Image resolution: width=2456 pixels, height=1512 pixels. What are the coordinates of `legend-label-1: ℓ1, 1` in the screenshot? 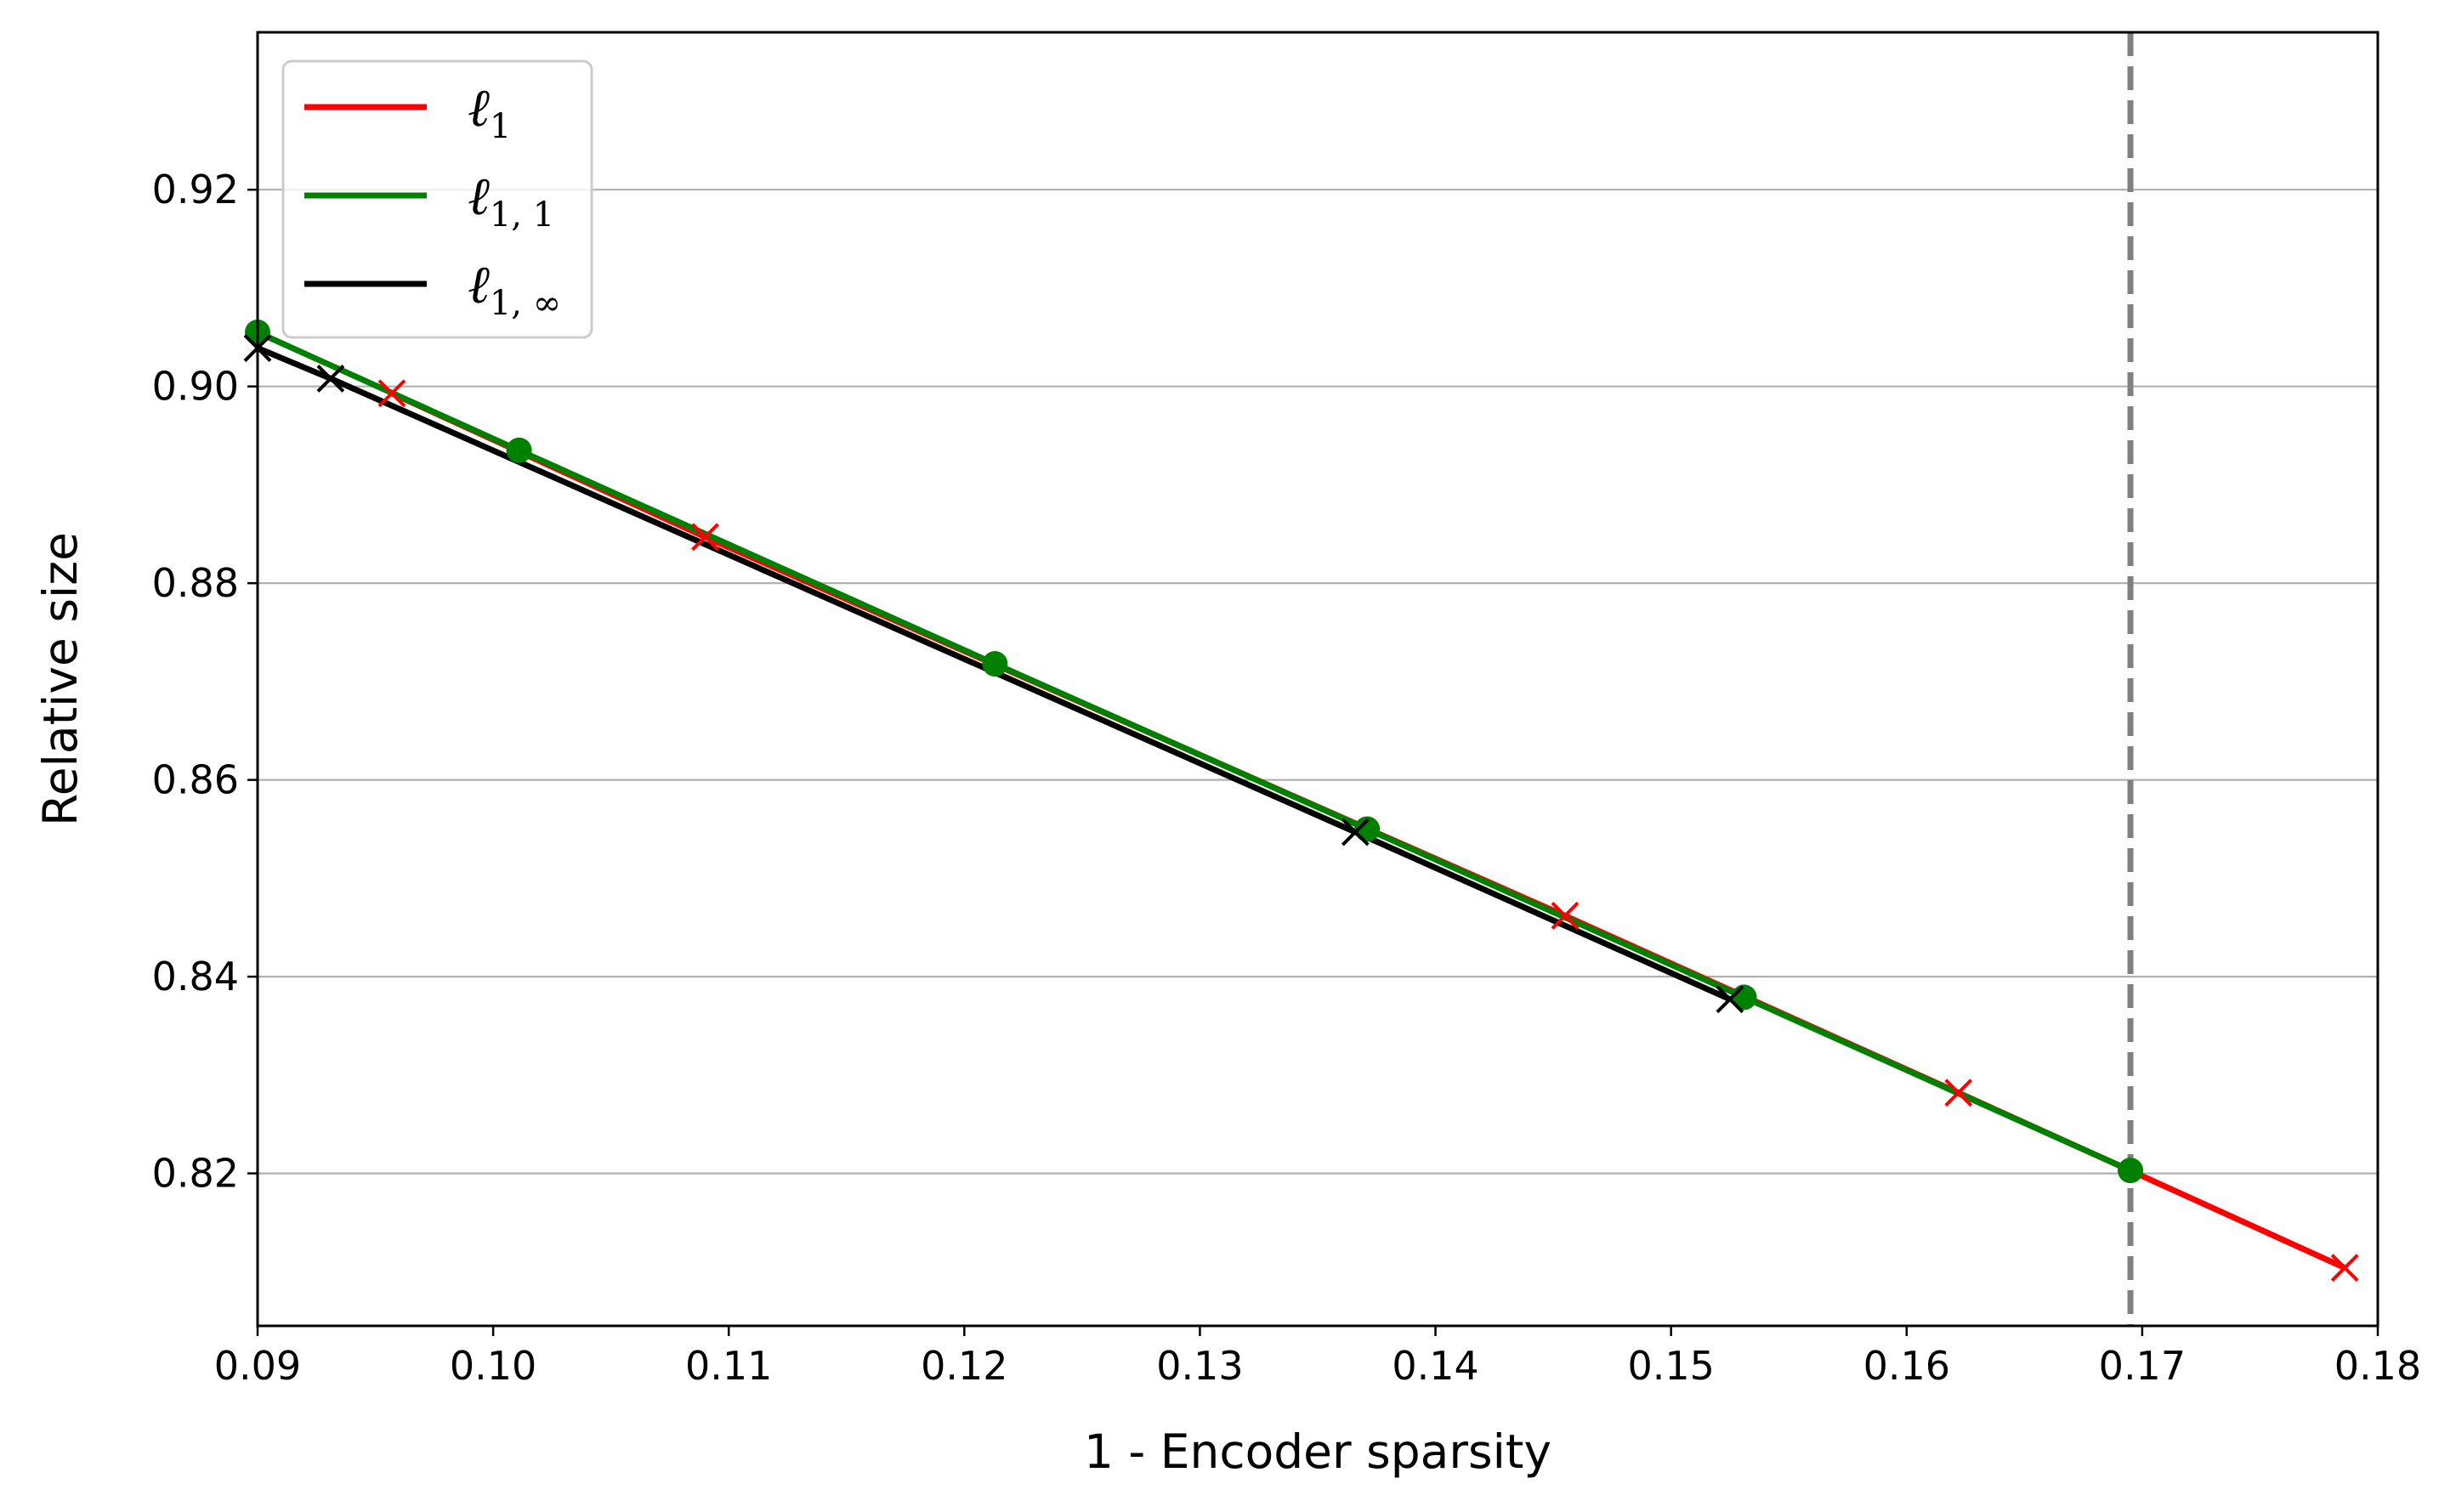 It's located at (511, 200).